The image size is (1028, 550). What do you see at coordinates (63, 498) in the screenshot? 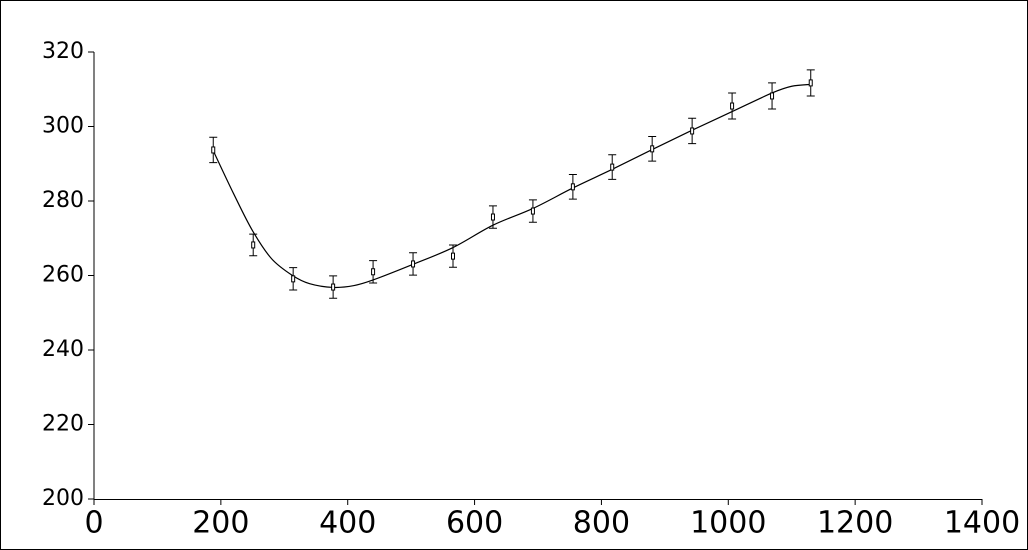
I see `y-tick-label: 200` at bounding box center [63, 498].